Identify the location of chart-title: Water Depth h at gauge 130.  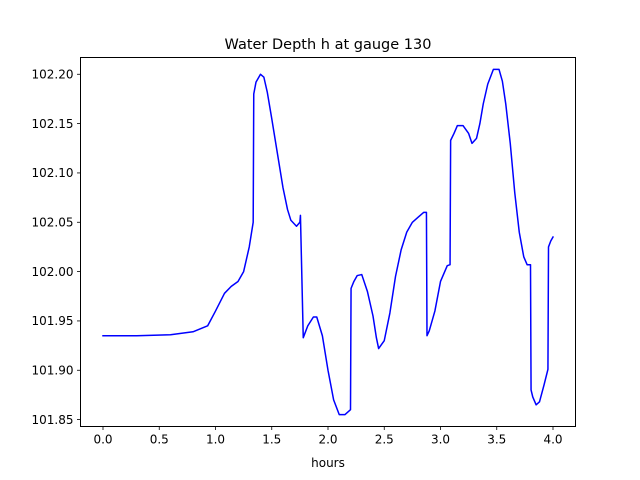
(328, 45).